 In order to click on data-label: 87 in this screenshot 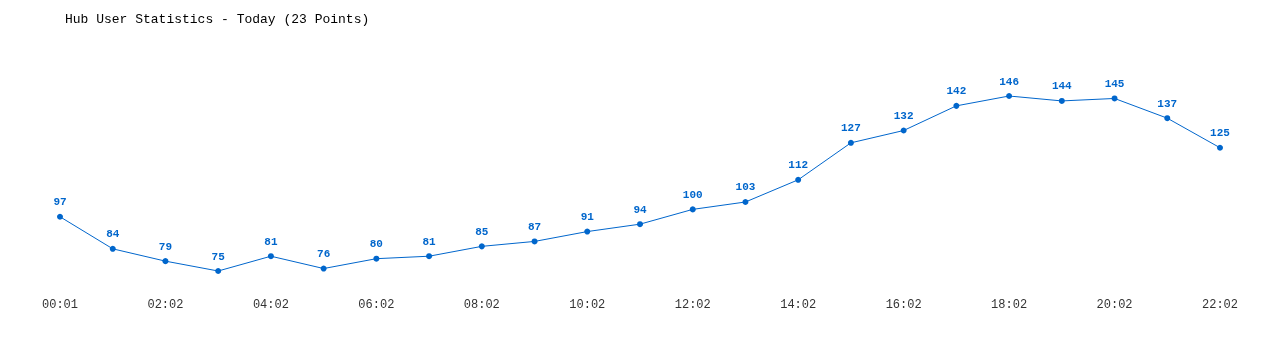, I will do `click(534, 226)`.